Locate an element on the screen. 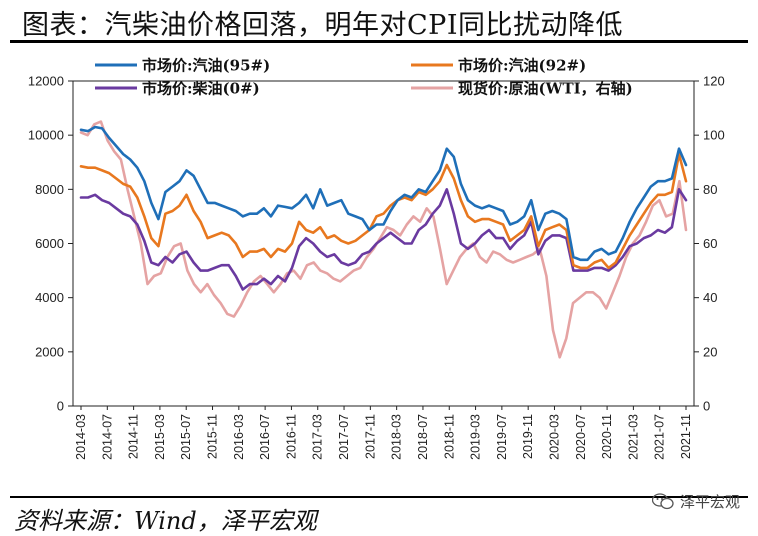 This screenshot has width=758, height=536. x-tick-label: 2019-11 is located at coordinates (528, 436).